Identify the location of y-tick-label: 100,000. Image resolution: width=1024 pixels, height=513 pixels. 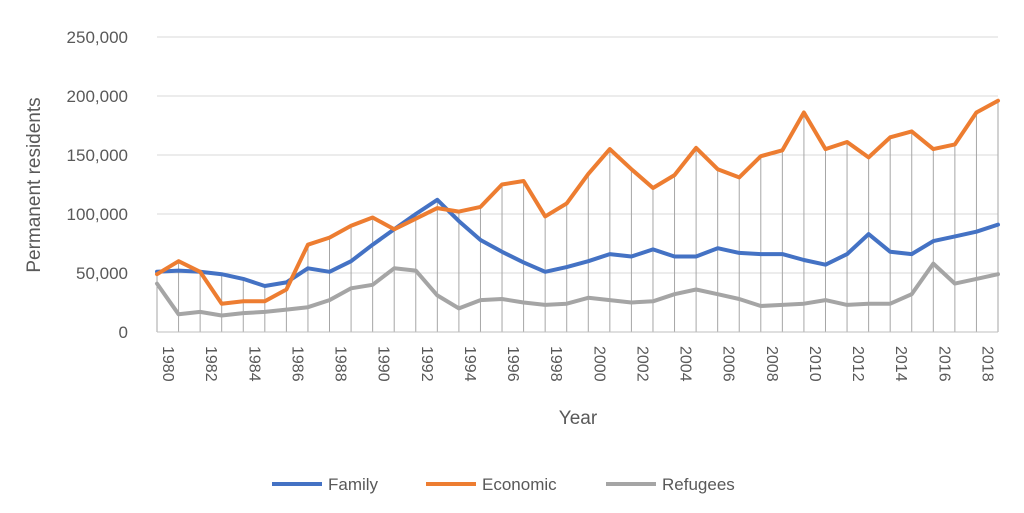
(97, 214).